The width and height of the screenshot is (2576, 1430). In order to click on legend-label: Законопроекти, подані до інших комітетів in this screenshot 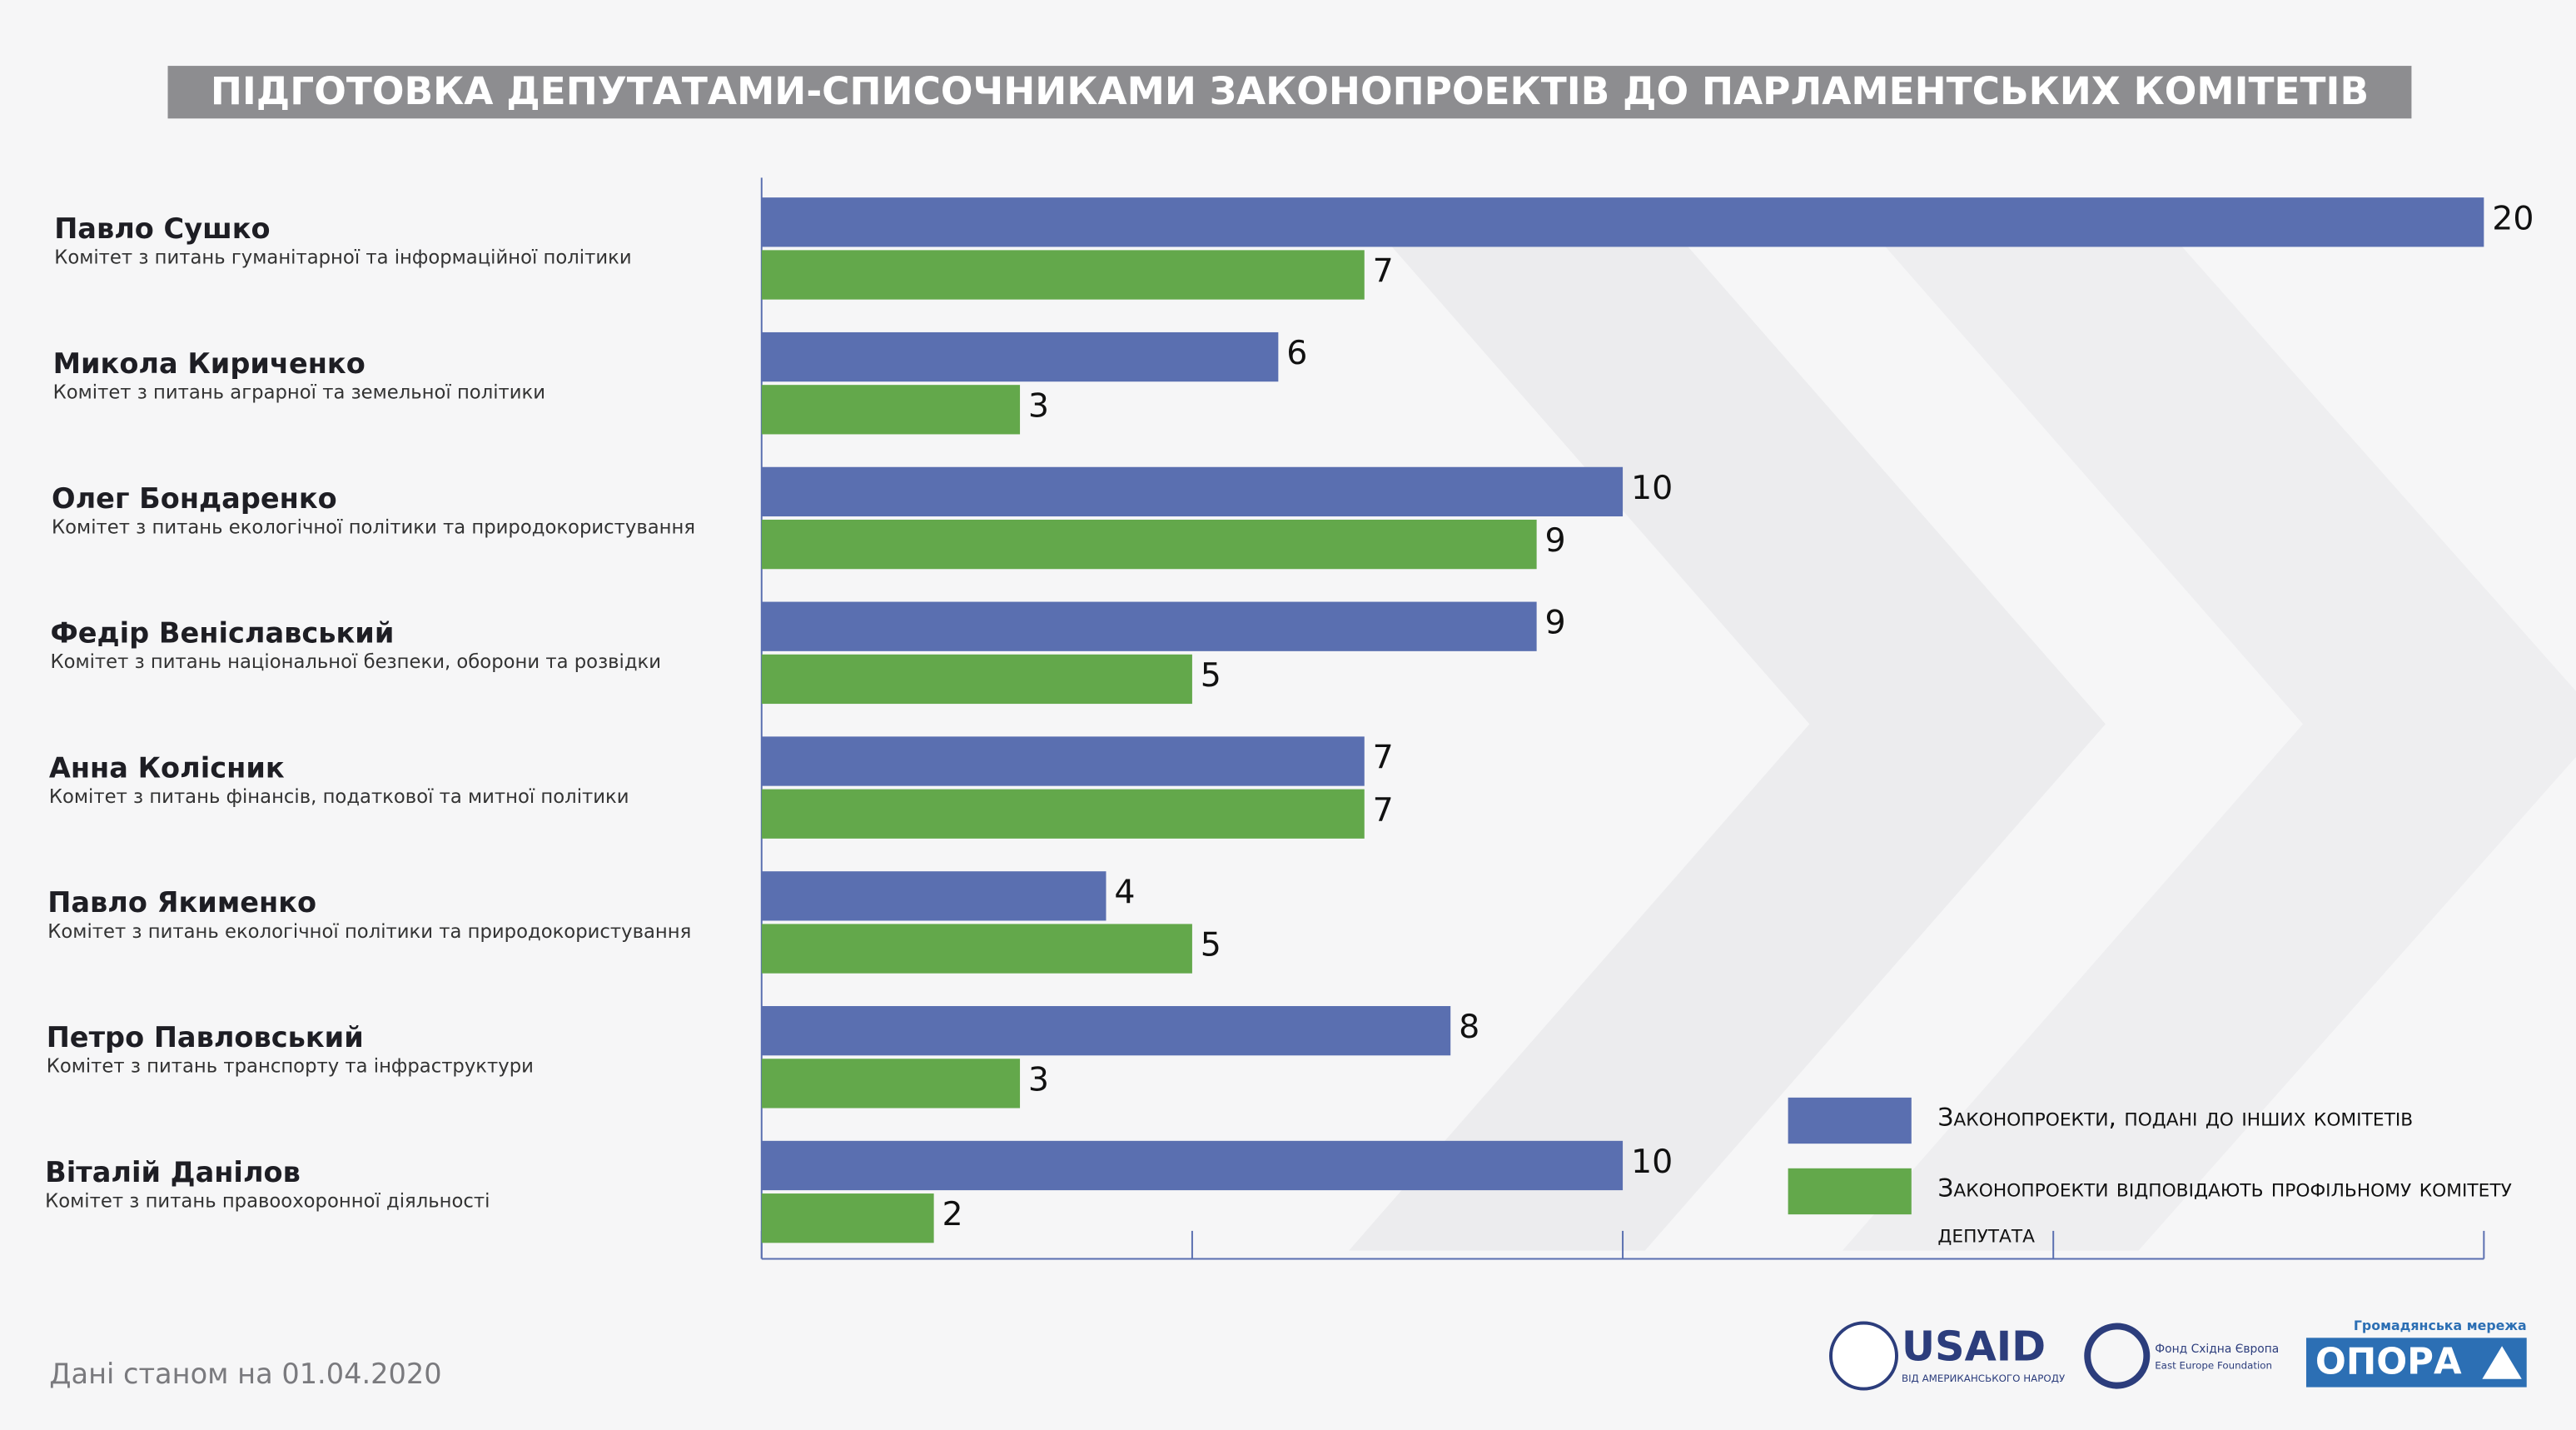, I will do `click(2175, 1117)`.